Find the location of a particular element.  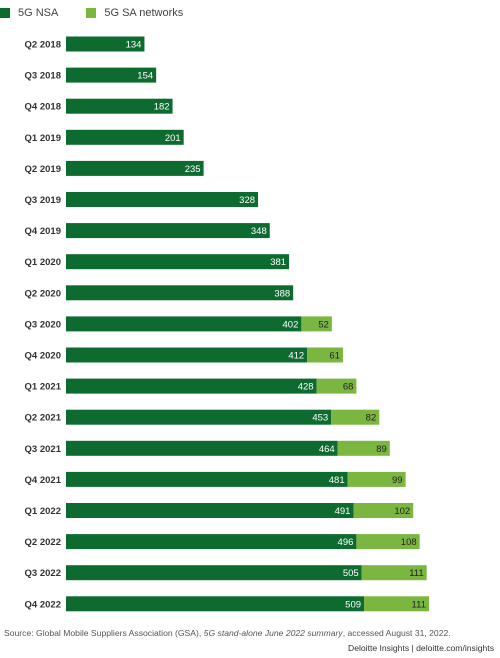

value-label-sa-q4-2020: 61 is located at coordinates (334, 356).